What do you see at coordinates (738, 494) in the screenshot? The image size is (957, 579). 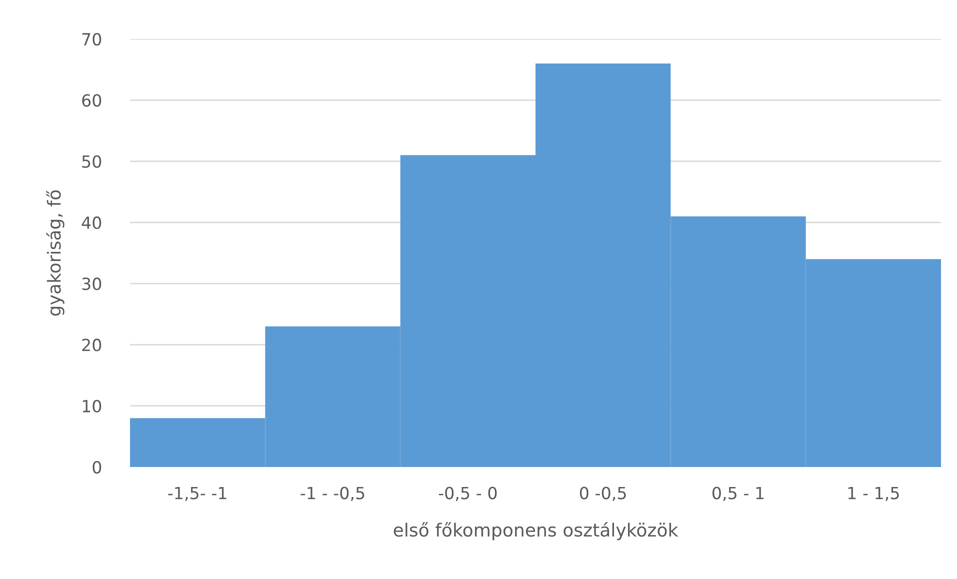 I see `x-tick-label: 0,5 - 1` at bounding box center [738, 494].